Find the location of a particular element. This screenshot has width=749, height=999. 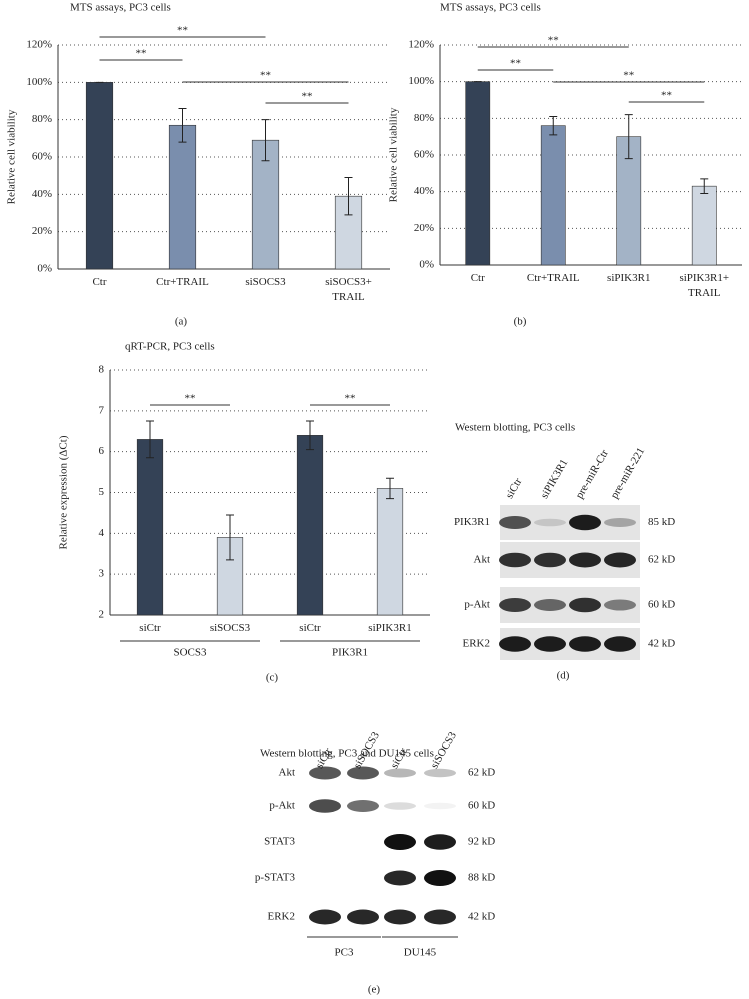

protein-label: PIK3R1 is located at coordinates (472, 522).